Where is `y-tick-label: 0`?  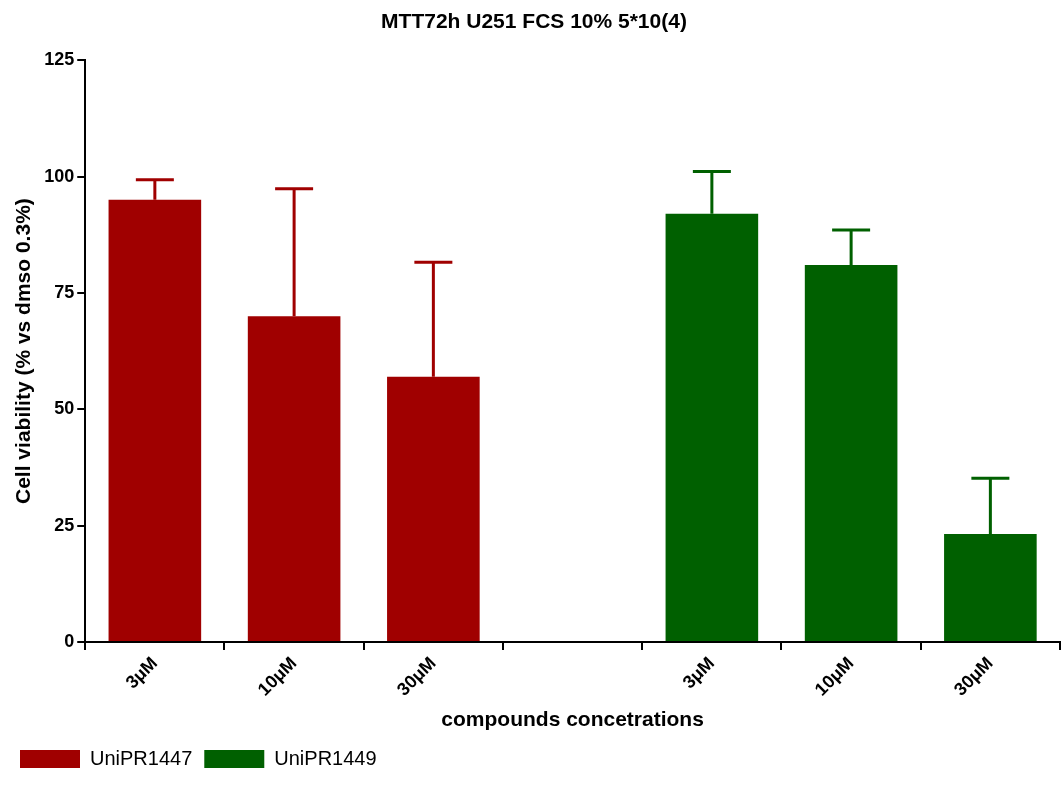
y-tick-label: 0 is located at coordinates (69, 640).